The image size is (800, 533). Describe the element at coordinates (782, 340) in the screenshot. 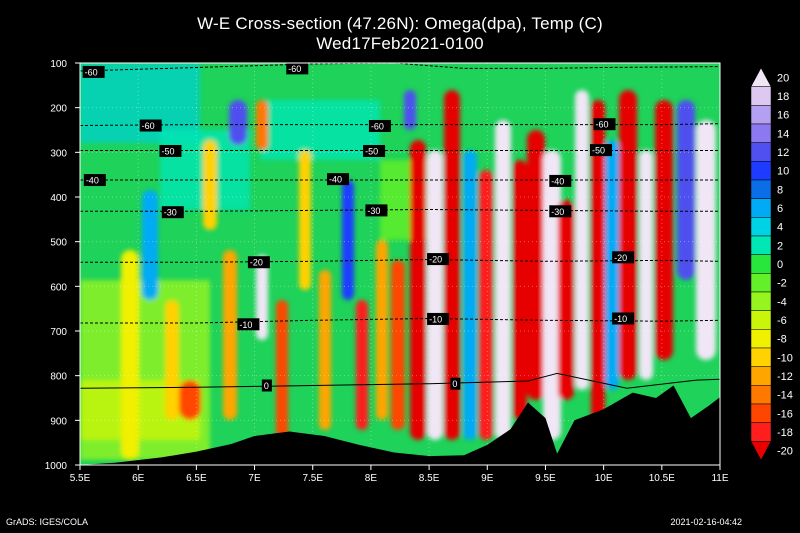

I see `colorbar-label: -8` at that location.